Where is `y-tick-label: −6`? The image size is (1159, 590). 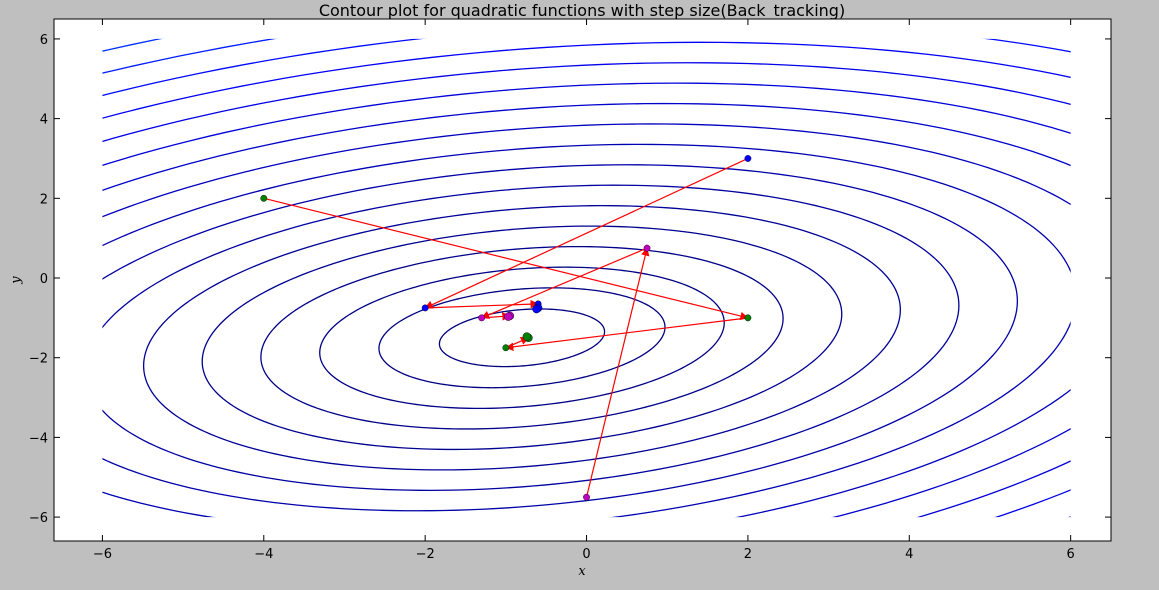
y-tick-label: −6 is located at coordinates (38, 518).